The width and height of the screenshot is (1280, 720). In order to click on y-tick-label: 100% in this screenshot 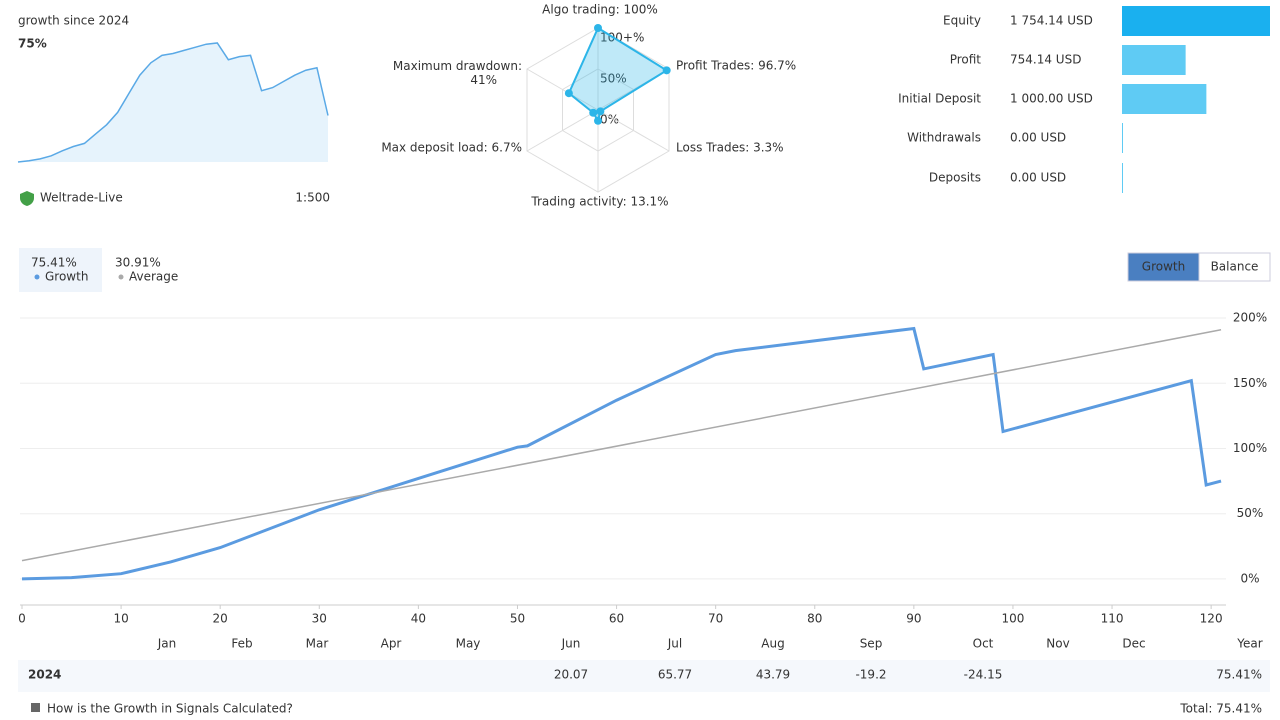, I will do `click(1250, 448)`.